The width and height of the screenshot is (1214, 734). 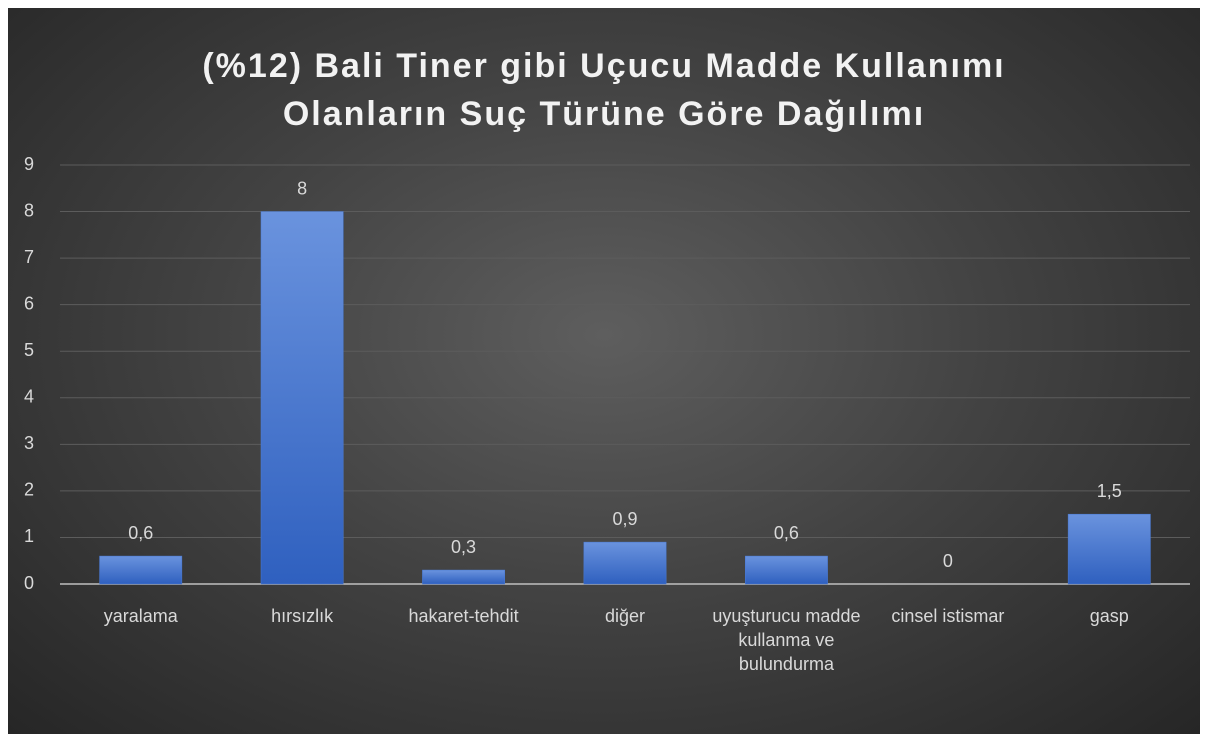 I want to click on y-tick-label: 2, so click(x=29, y=490).